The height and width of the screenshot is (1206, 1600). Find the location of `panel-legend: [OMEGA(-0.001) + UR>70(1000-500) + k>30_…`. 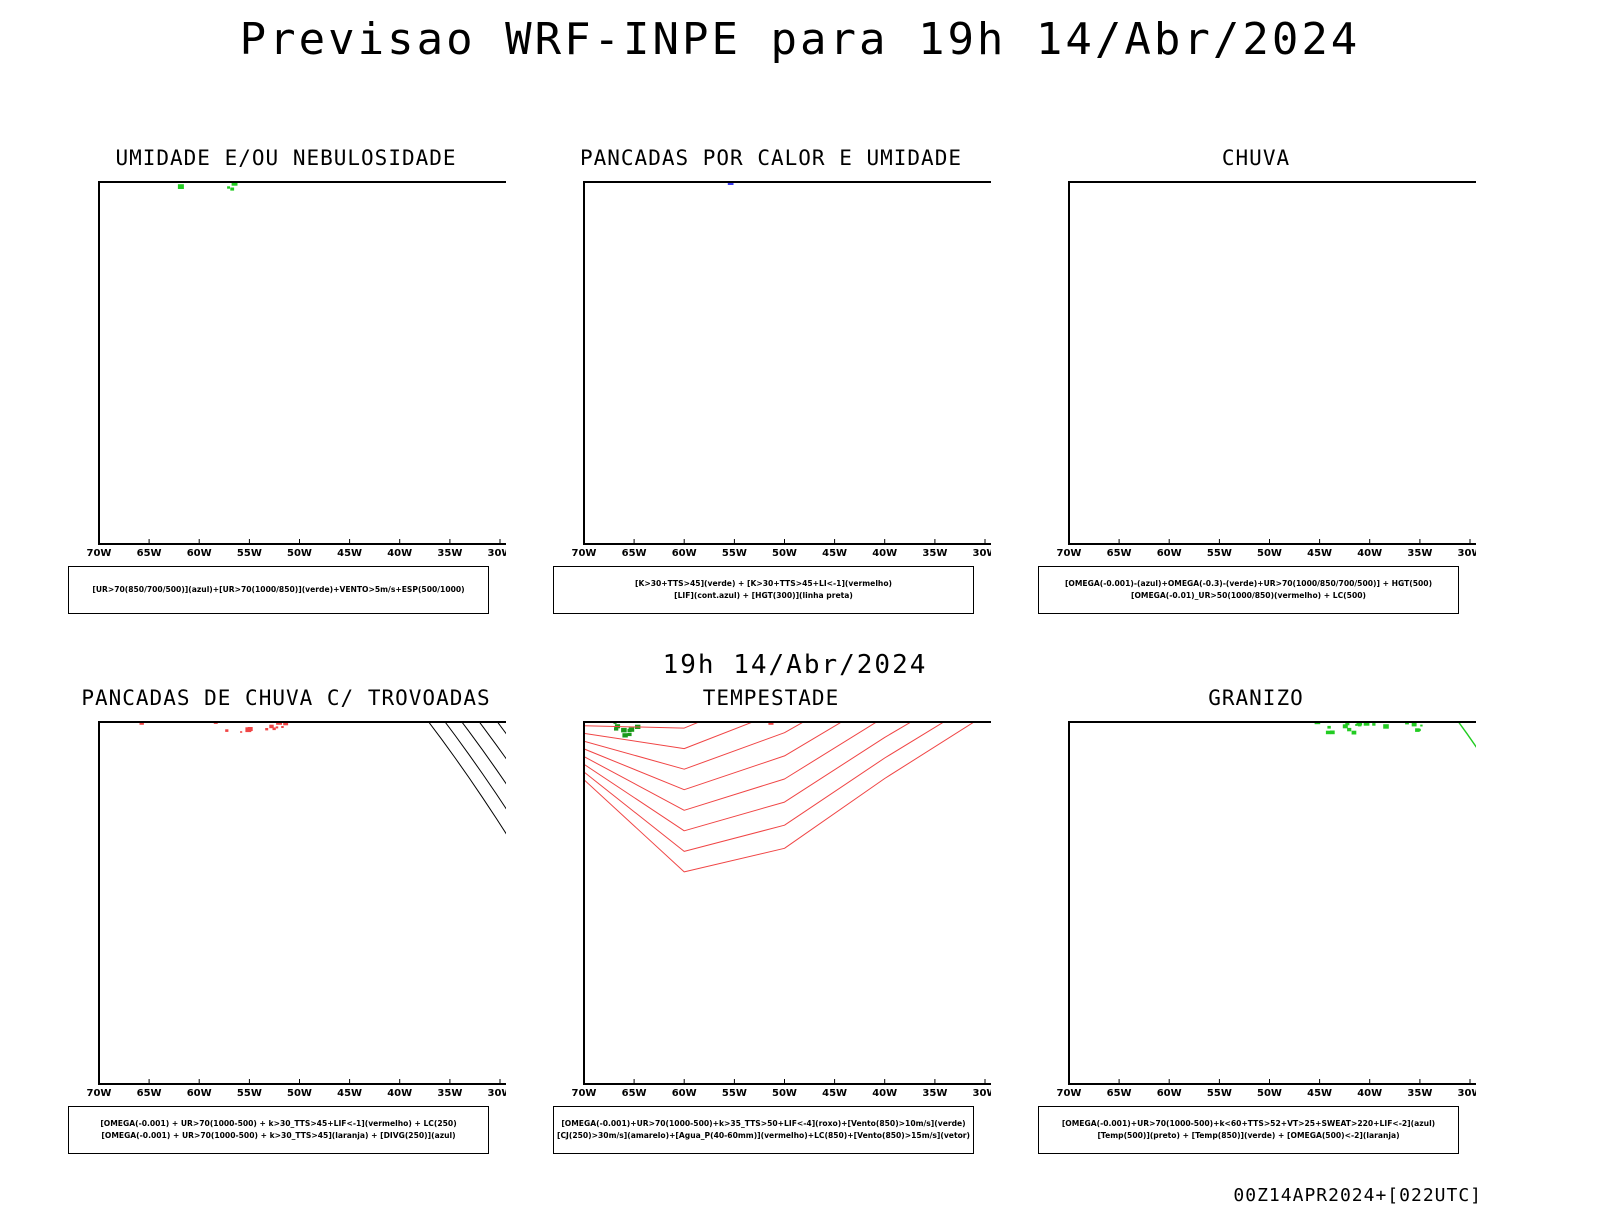

panel-legend: [OMEGA(-0.001) + UR>70(1000-500) + k>30_… is located at coordinates (278, 1130).